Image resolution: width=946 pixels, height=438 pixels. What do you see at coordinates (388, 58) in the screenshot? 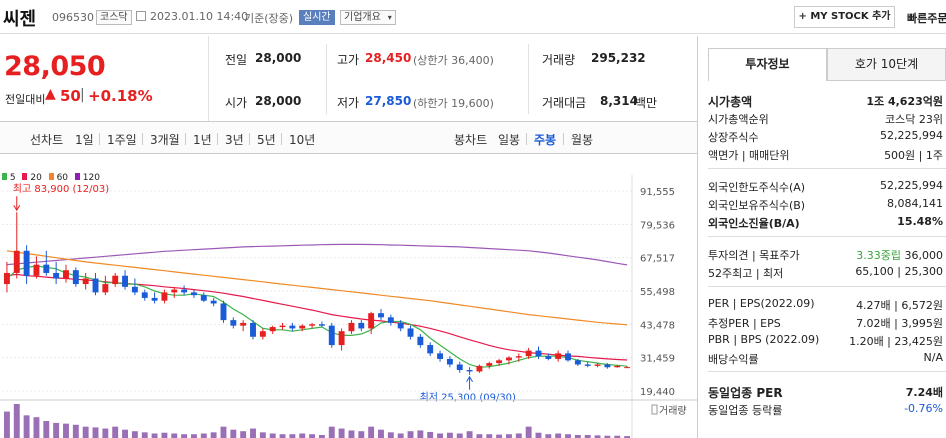
I see `high-value: 28,450` at bounding box center [388, 58].